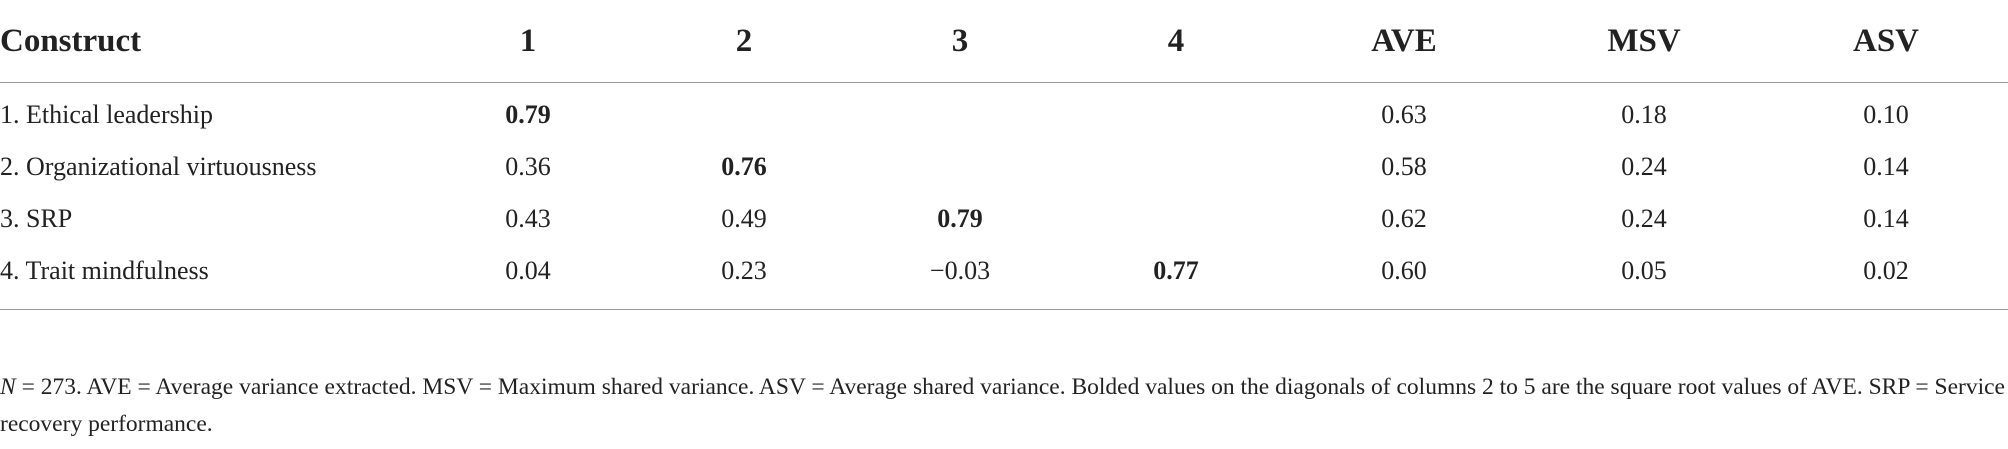  What do you see at coordinates (106, 114) in the screenshot?
I see `row-construct: 1. Ethical leadership` at bounding box center [106, 114].